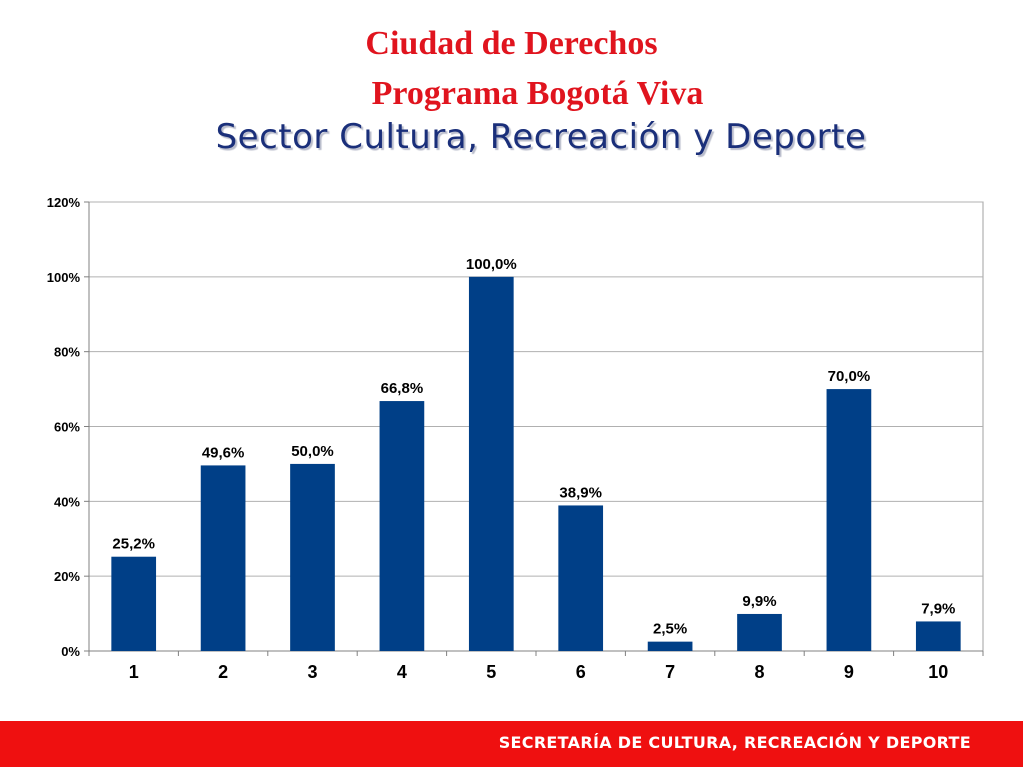 Image resolution: width=1023 pixels, height=767 pixels. I want to click on bar-data-label: 50,0%, so click(312, 451).